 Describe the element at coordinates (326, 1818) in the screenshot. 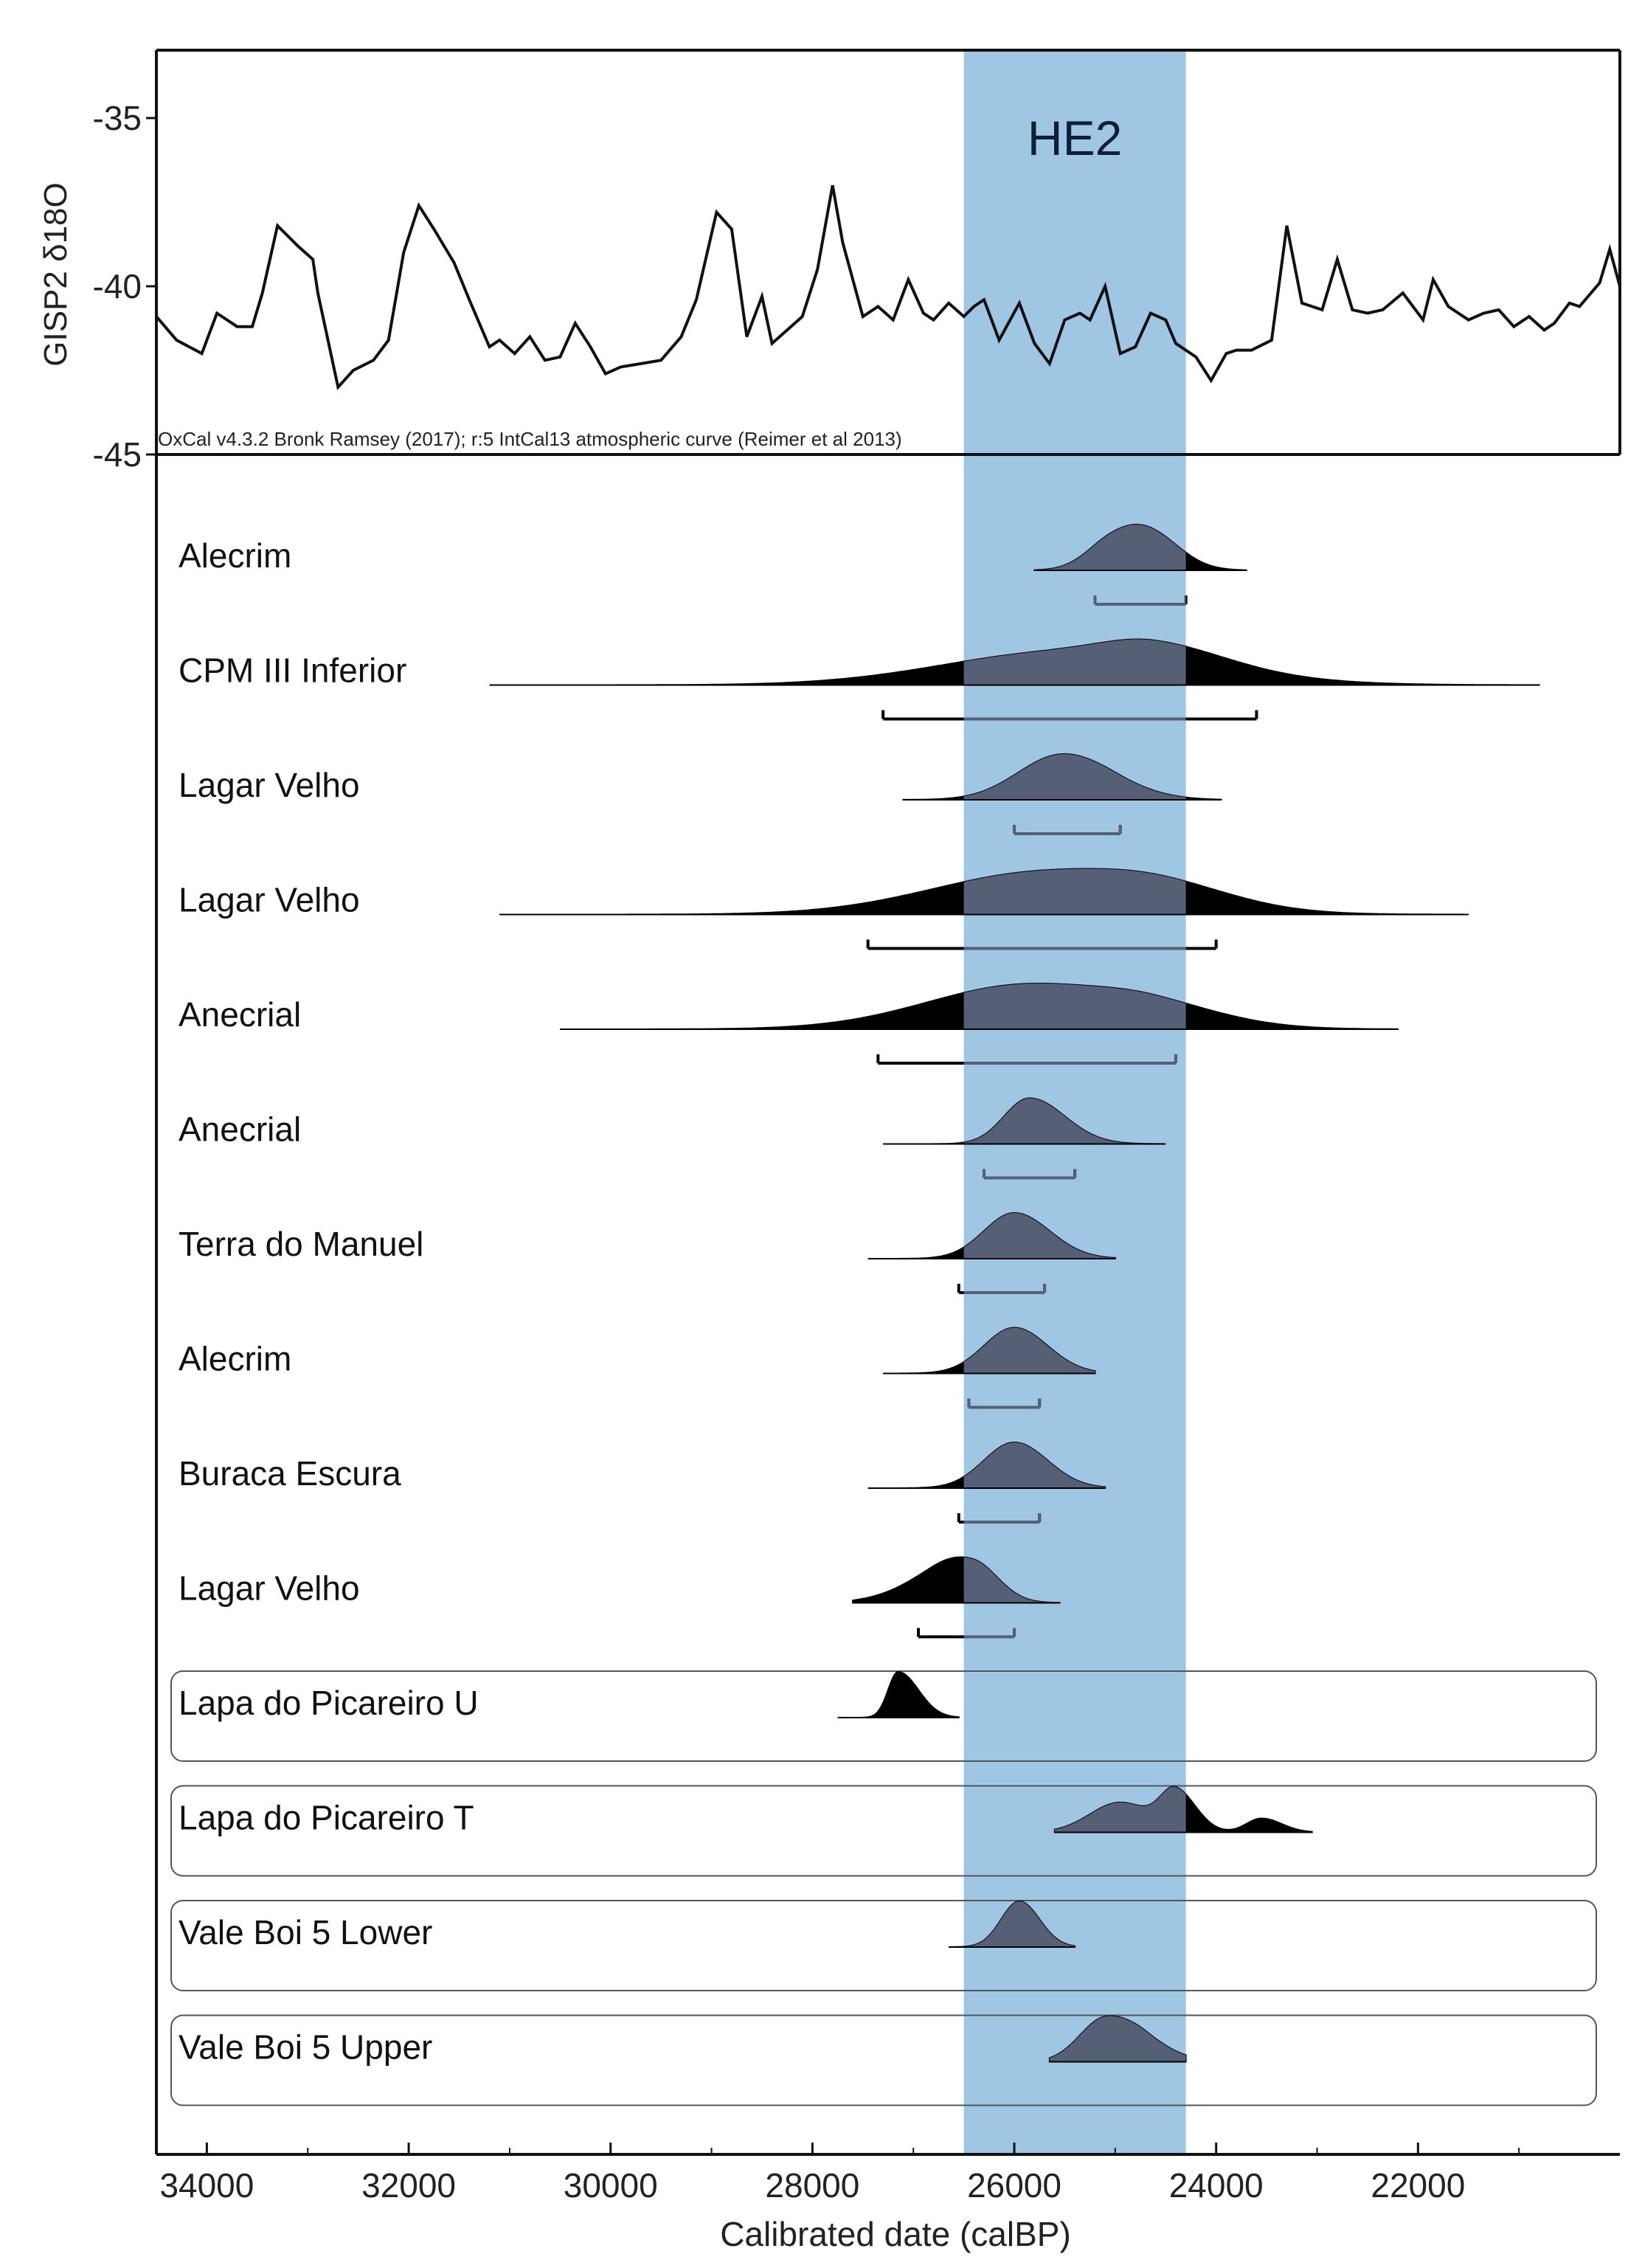

I see `row-label: Lapa do Picareiro T` at that location.